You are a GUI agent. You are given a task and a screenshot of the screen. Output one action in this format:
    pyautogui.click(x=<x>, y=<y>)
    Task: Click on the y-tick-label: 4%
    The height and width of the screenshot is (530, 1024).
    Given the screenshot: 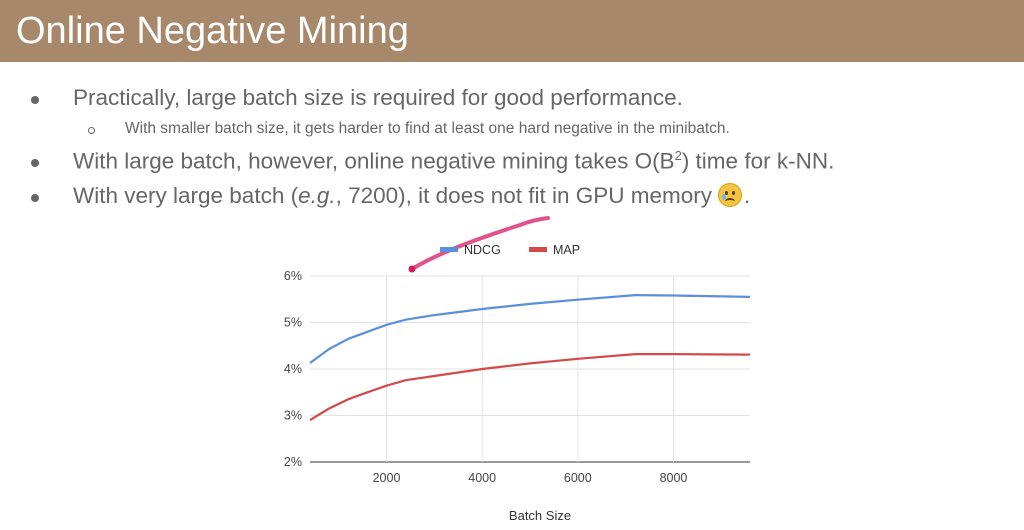 What is the action you would take?
    pyautogui.click(x=293, y=369)
    